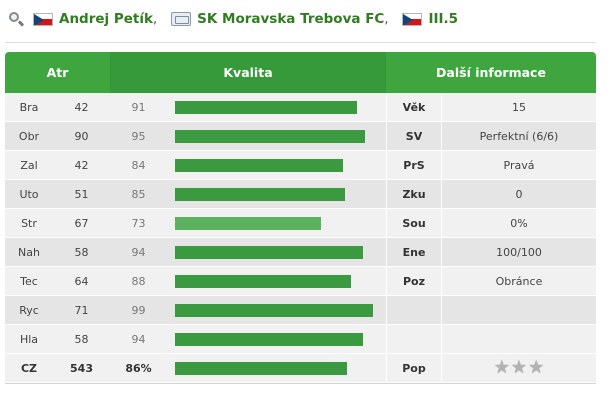 This screenshot has height=401, width=614. I want to click on info-label: Poz, so click(413, 281).